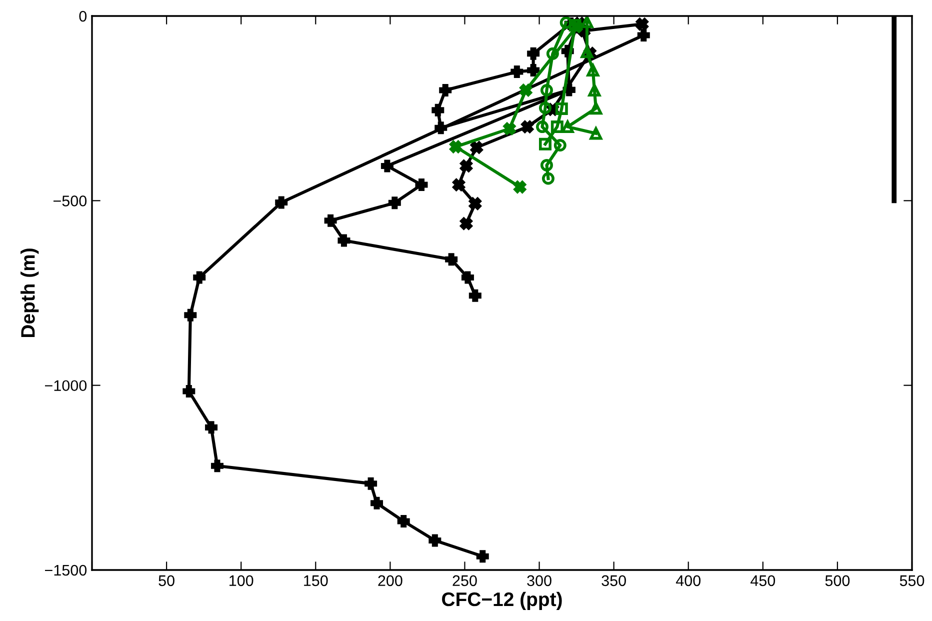 The width and height of the screenshot is (932, 621). I want to click on x-tick-label: 450, so click(763, 580).